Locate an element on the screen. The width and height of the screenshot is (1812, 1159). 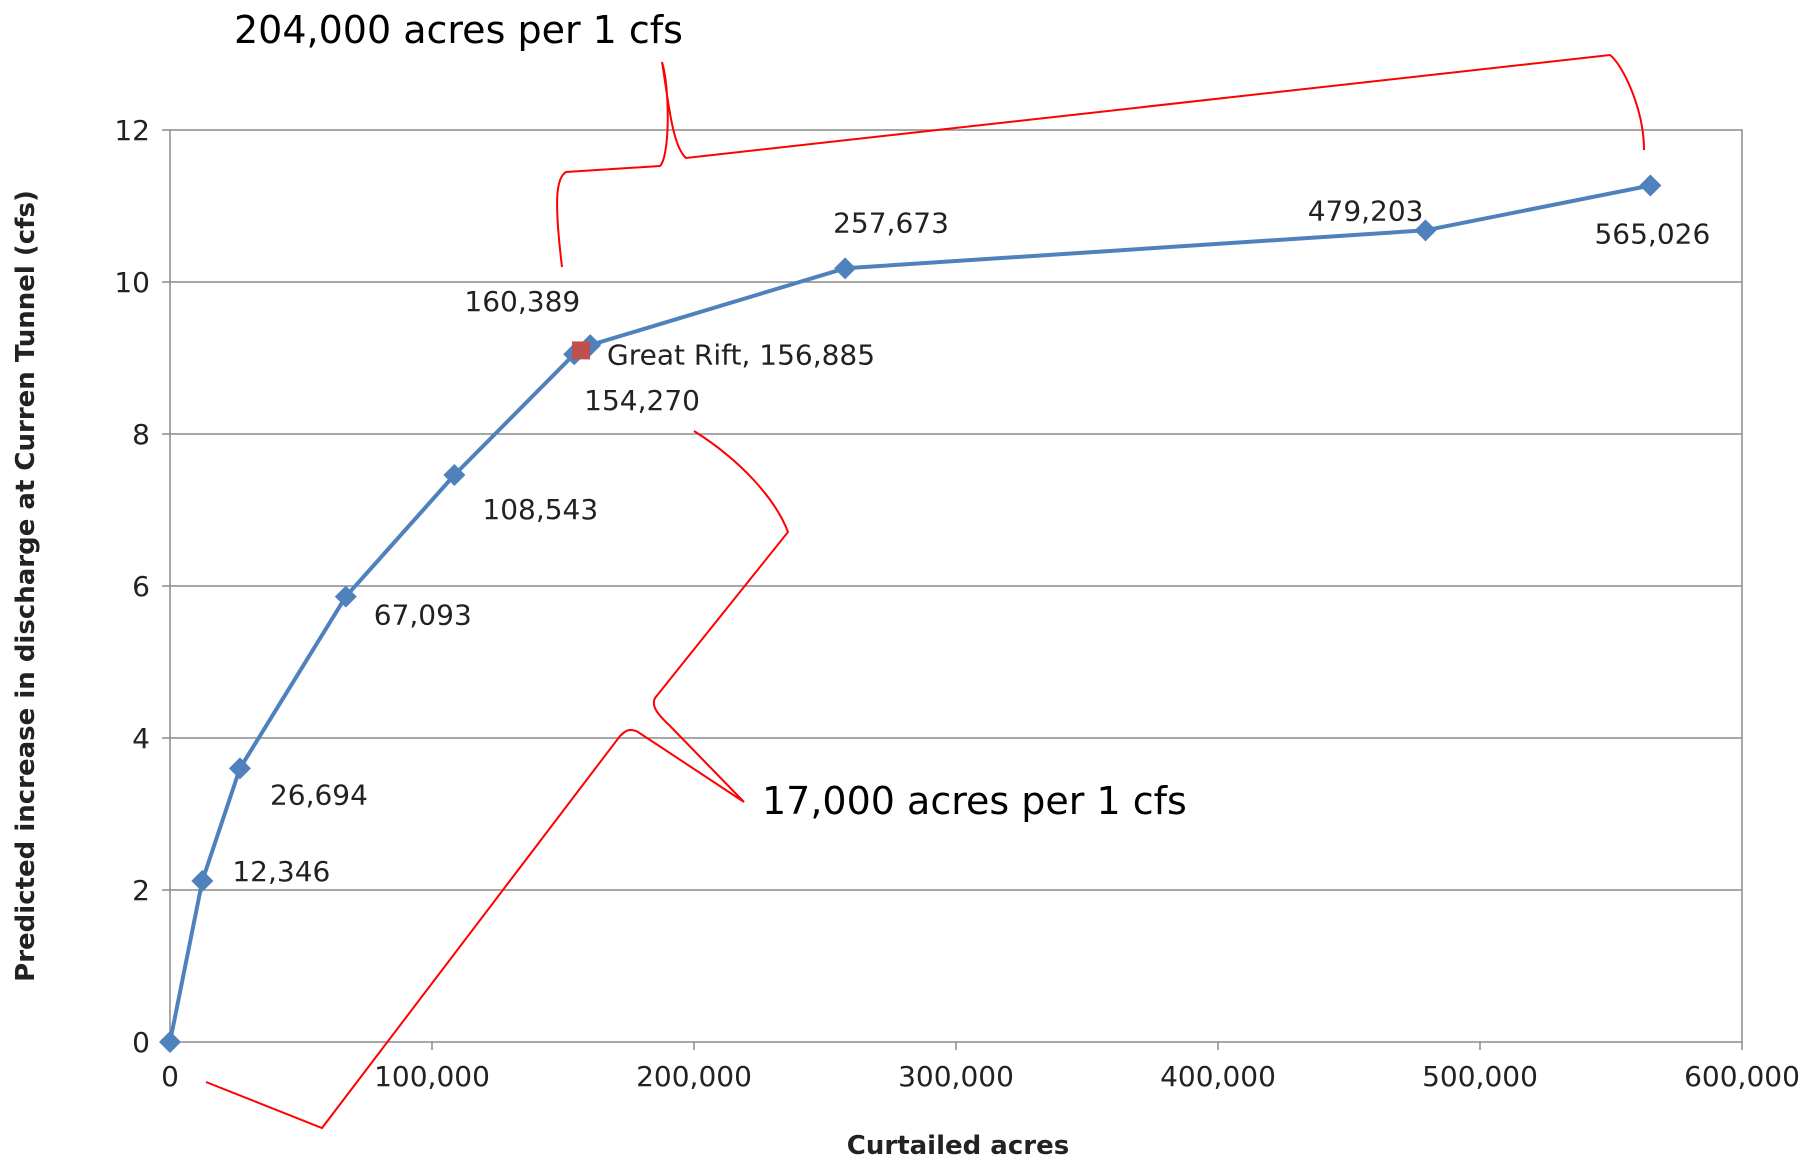
x-tick-label: 300,000 is located at coordinates (956, 1076).